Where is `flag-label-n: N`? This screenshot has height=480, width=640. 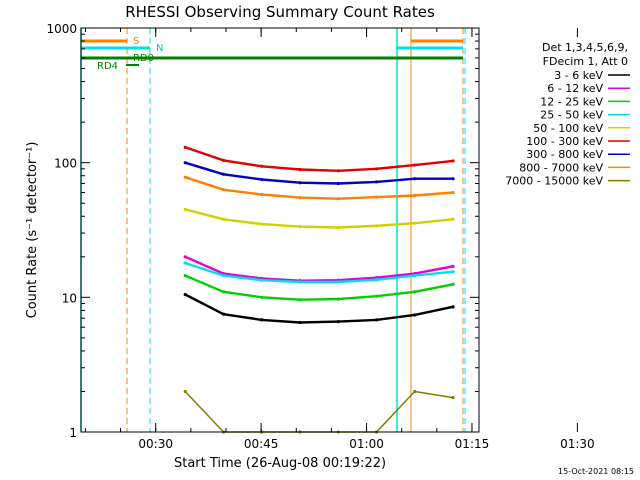
flag-label-n: N is located at coordinates (159, 48).